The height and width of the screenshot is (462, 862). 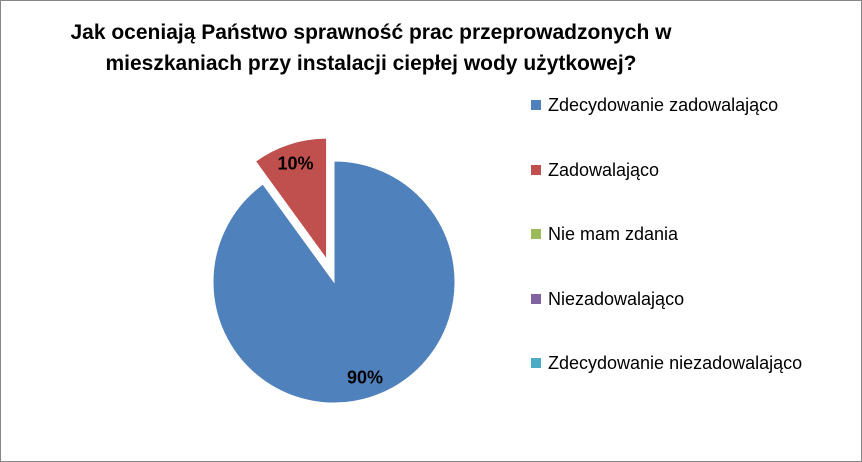 What do you see at coordinates (693, 319) in the screenshot?
I see `legend-item-4: Niezadowalająco` at bounding box center [693, 319].